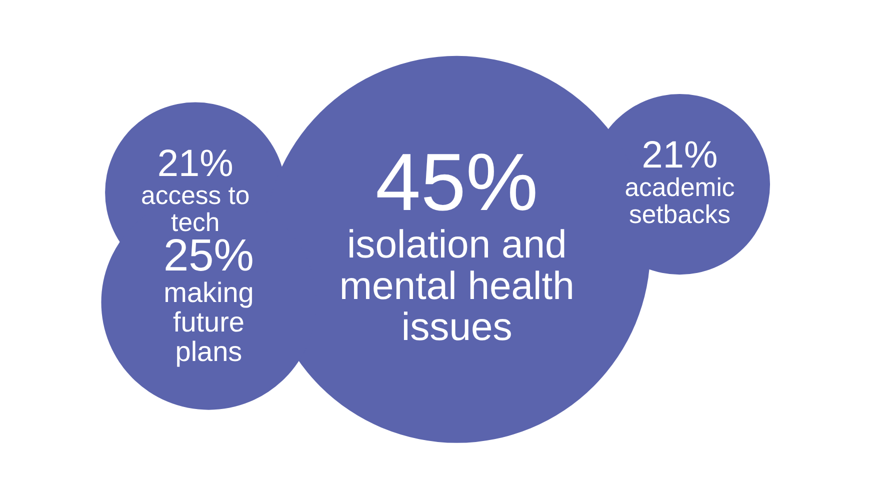  I want to click on category-label: access to tech, so click(195, 210).